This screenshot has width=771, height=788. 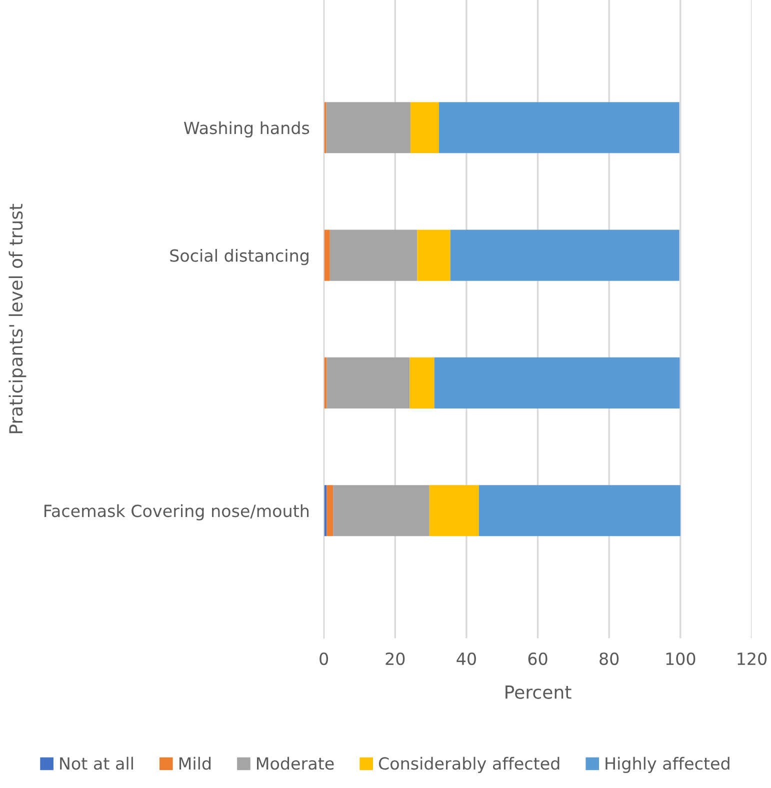 What do you see at coordinates (17, 319) in the screenshot?
I see `y-axis-title: Praticipants' level of trust` at bounding box center [17, 319].